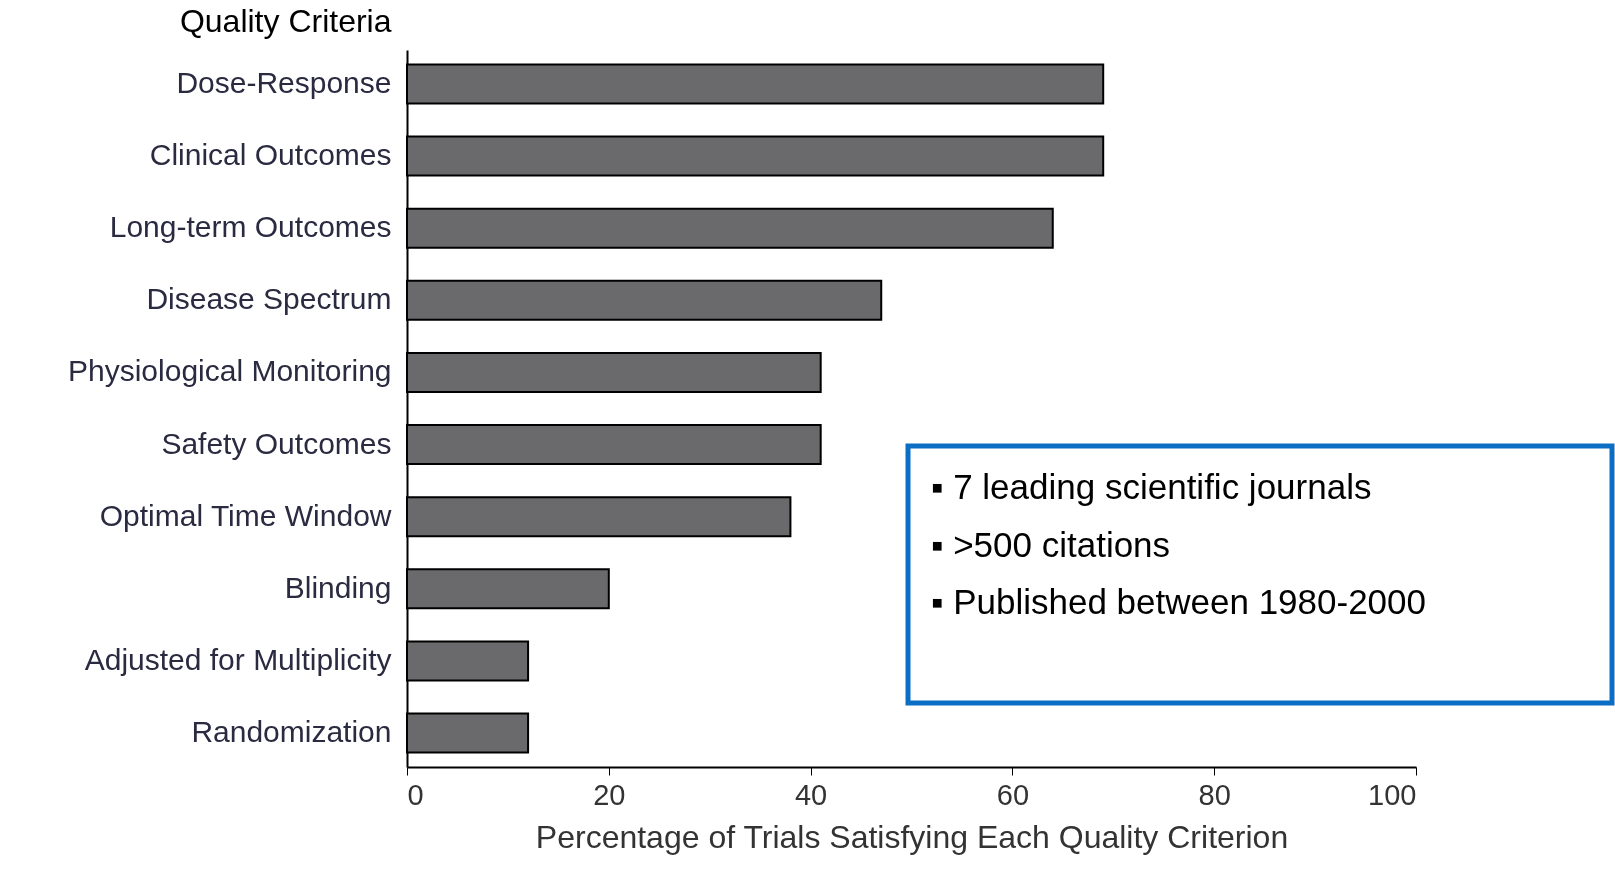 The width and height of the screenshot is (1615, 876). I want to click on x-tick-label: 100, so click(1392, 794).